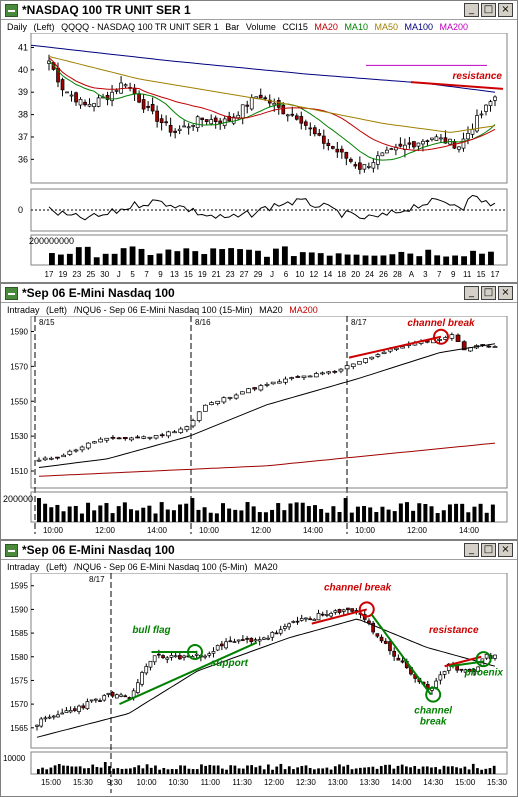  I want to click on ma200-line, so click(267, 459).